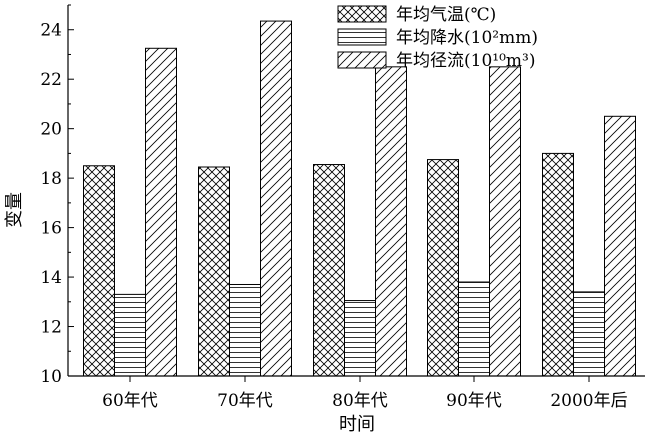  What do you see at coordinates (467, 38) in the screenshot?
I see `legend-label-1: 年均降水(10²mm)` at bounding box center [467, 38].